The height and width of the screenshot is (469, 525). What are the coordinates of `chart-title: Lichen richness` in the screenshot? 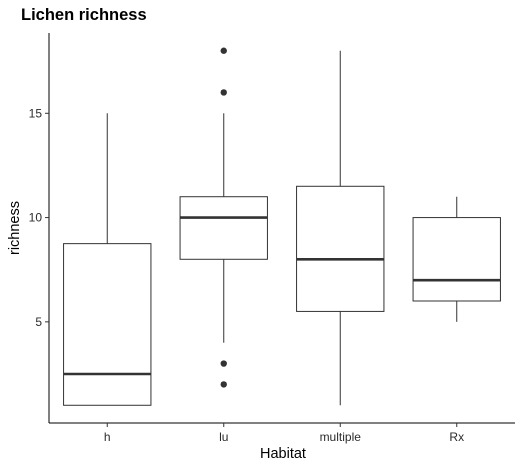 It's located at (84, 15).